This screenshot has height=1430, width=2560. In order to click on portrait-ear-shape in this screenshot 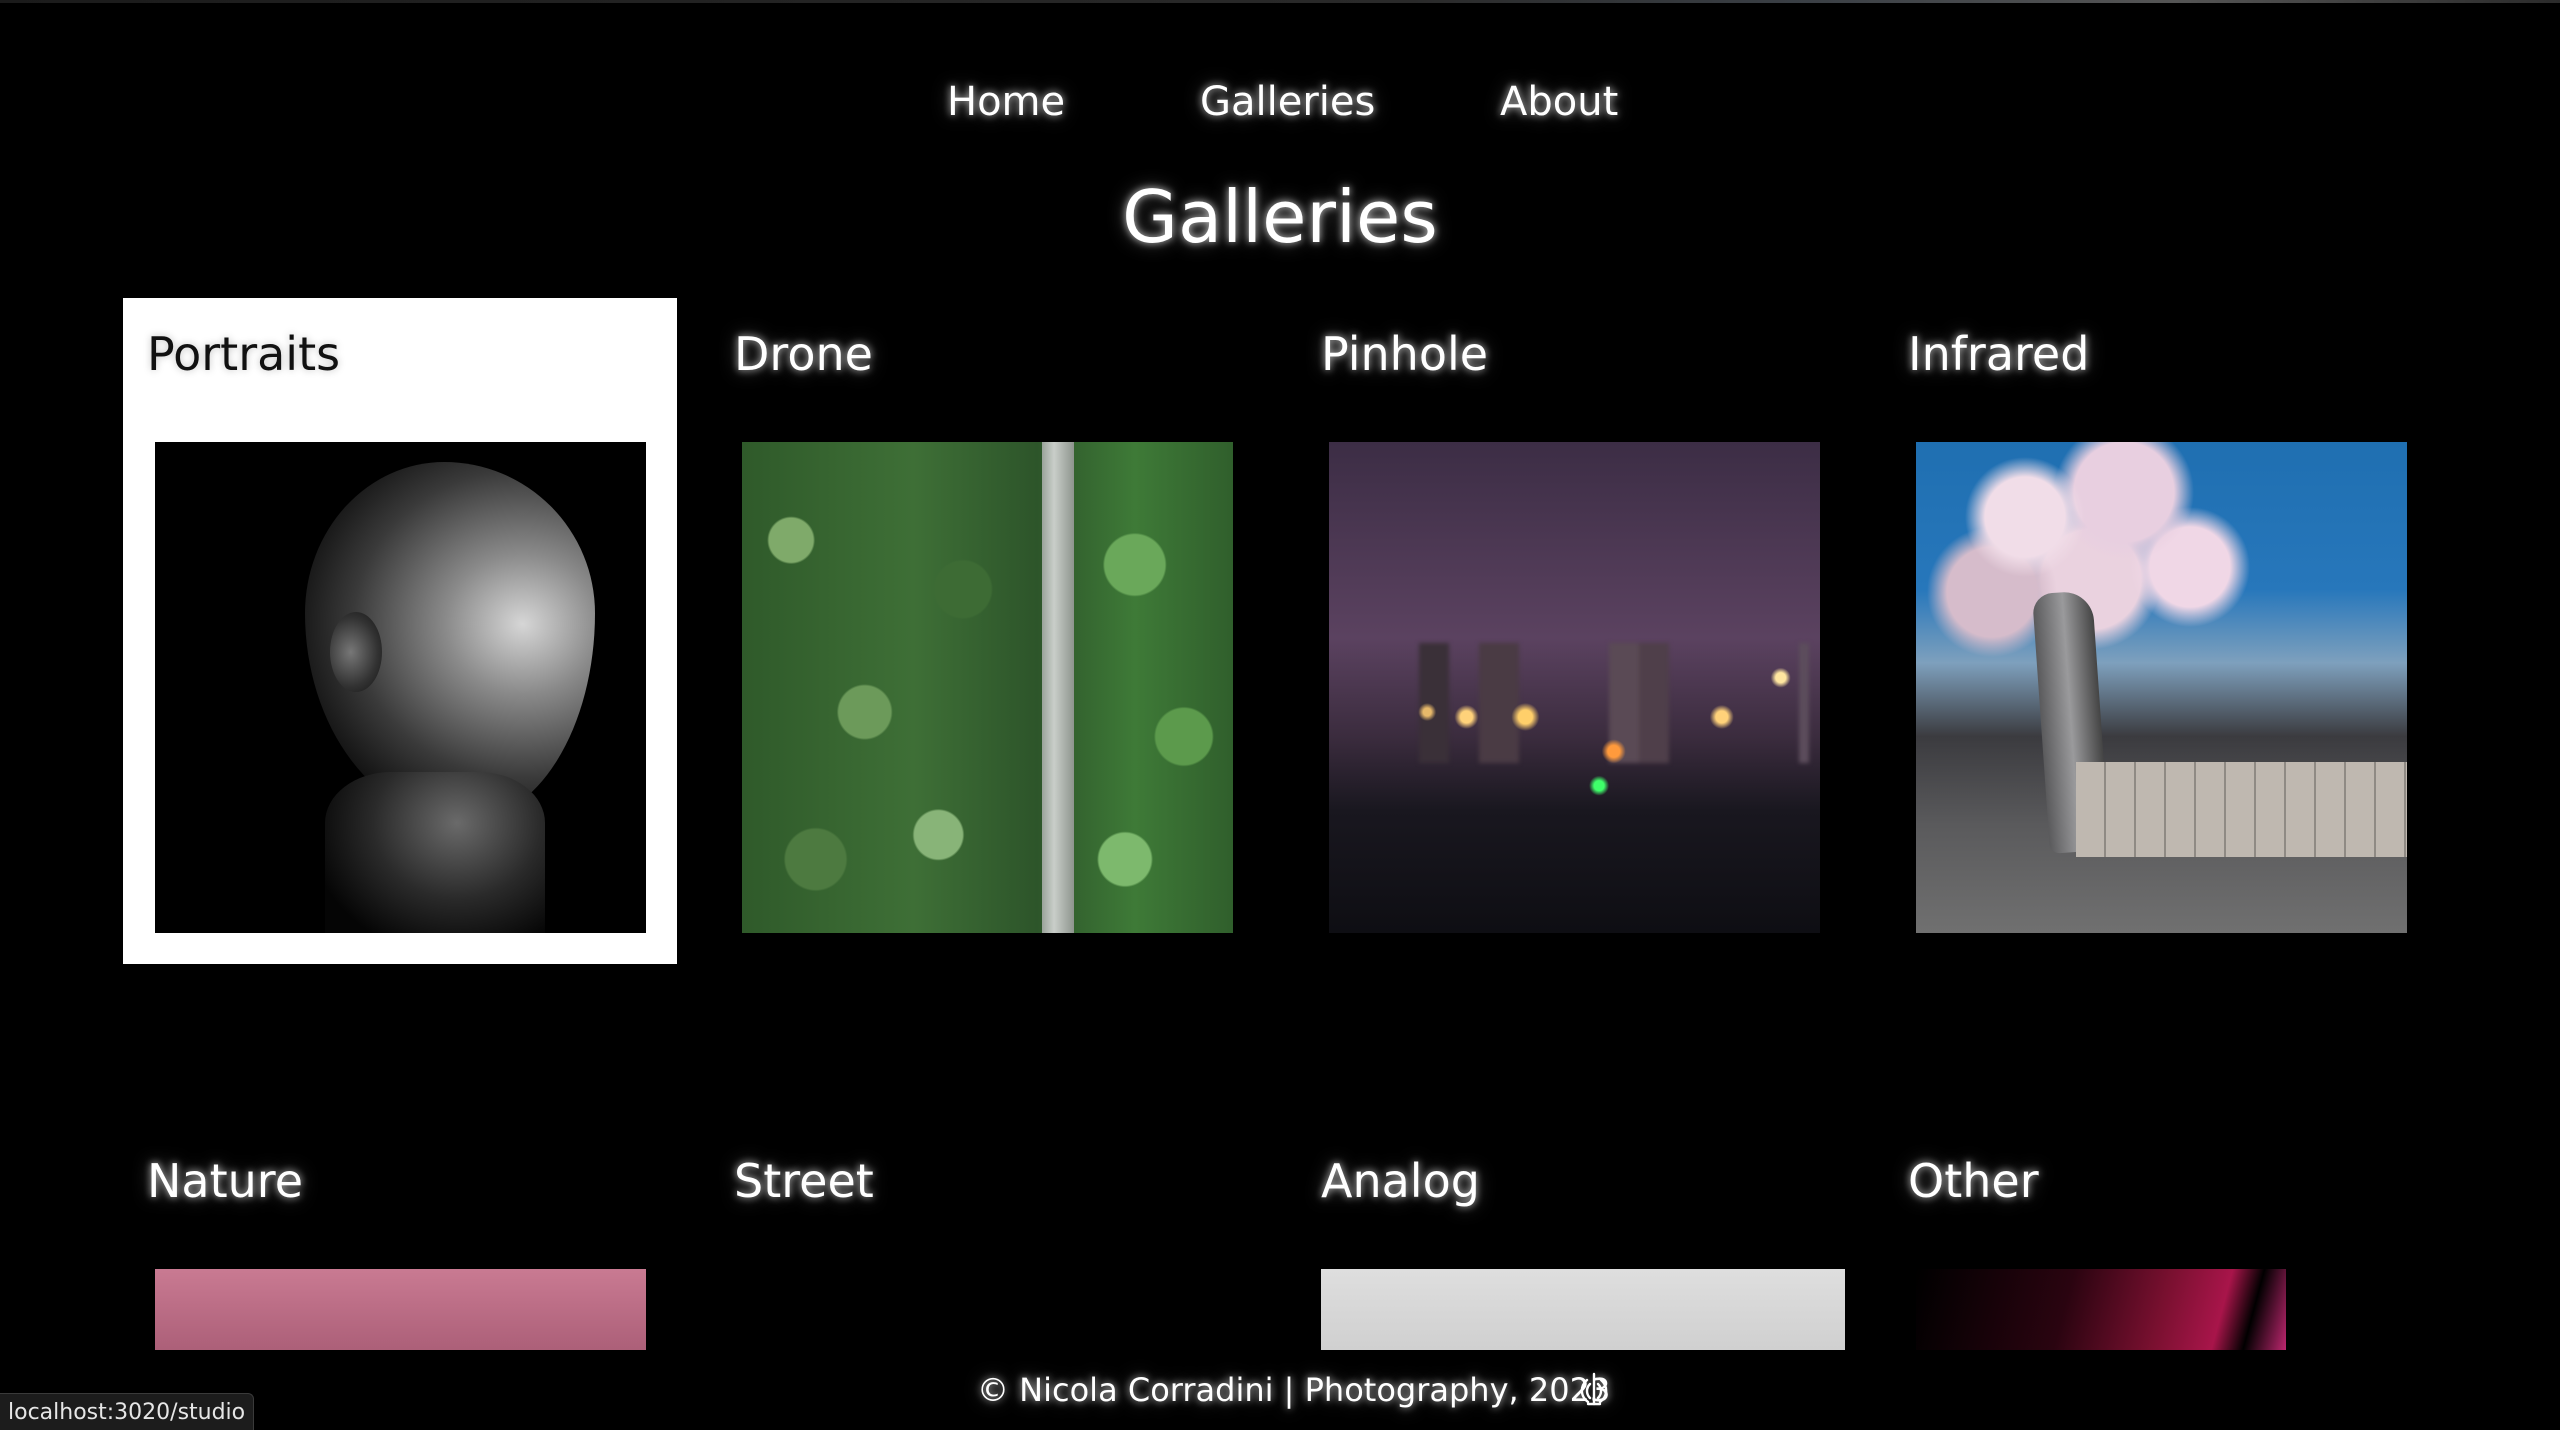, I will do `click(356, 652)`.